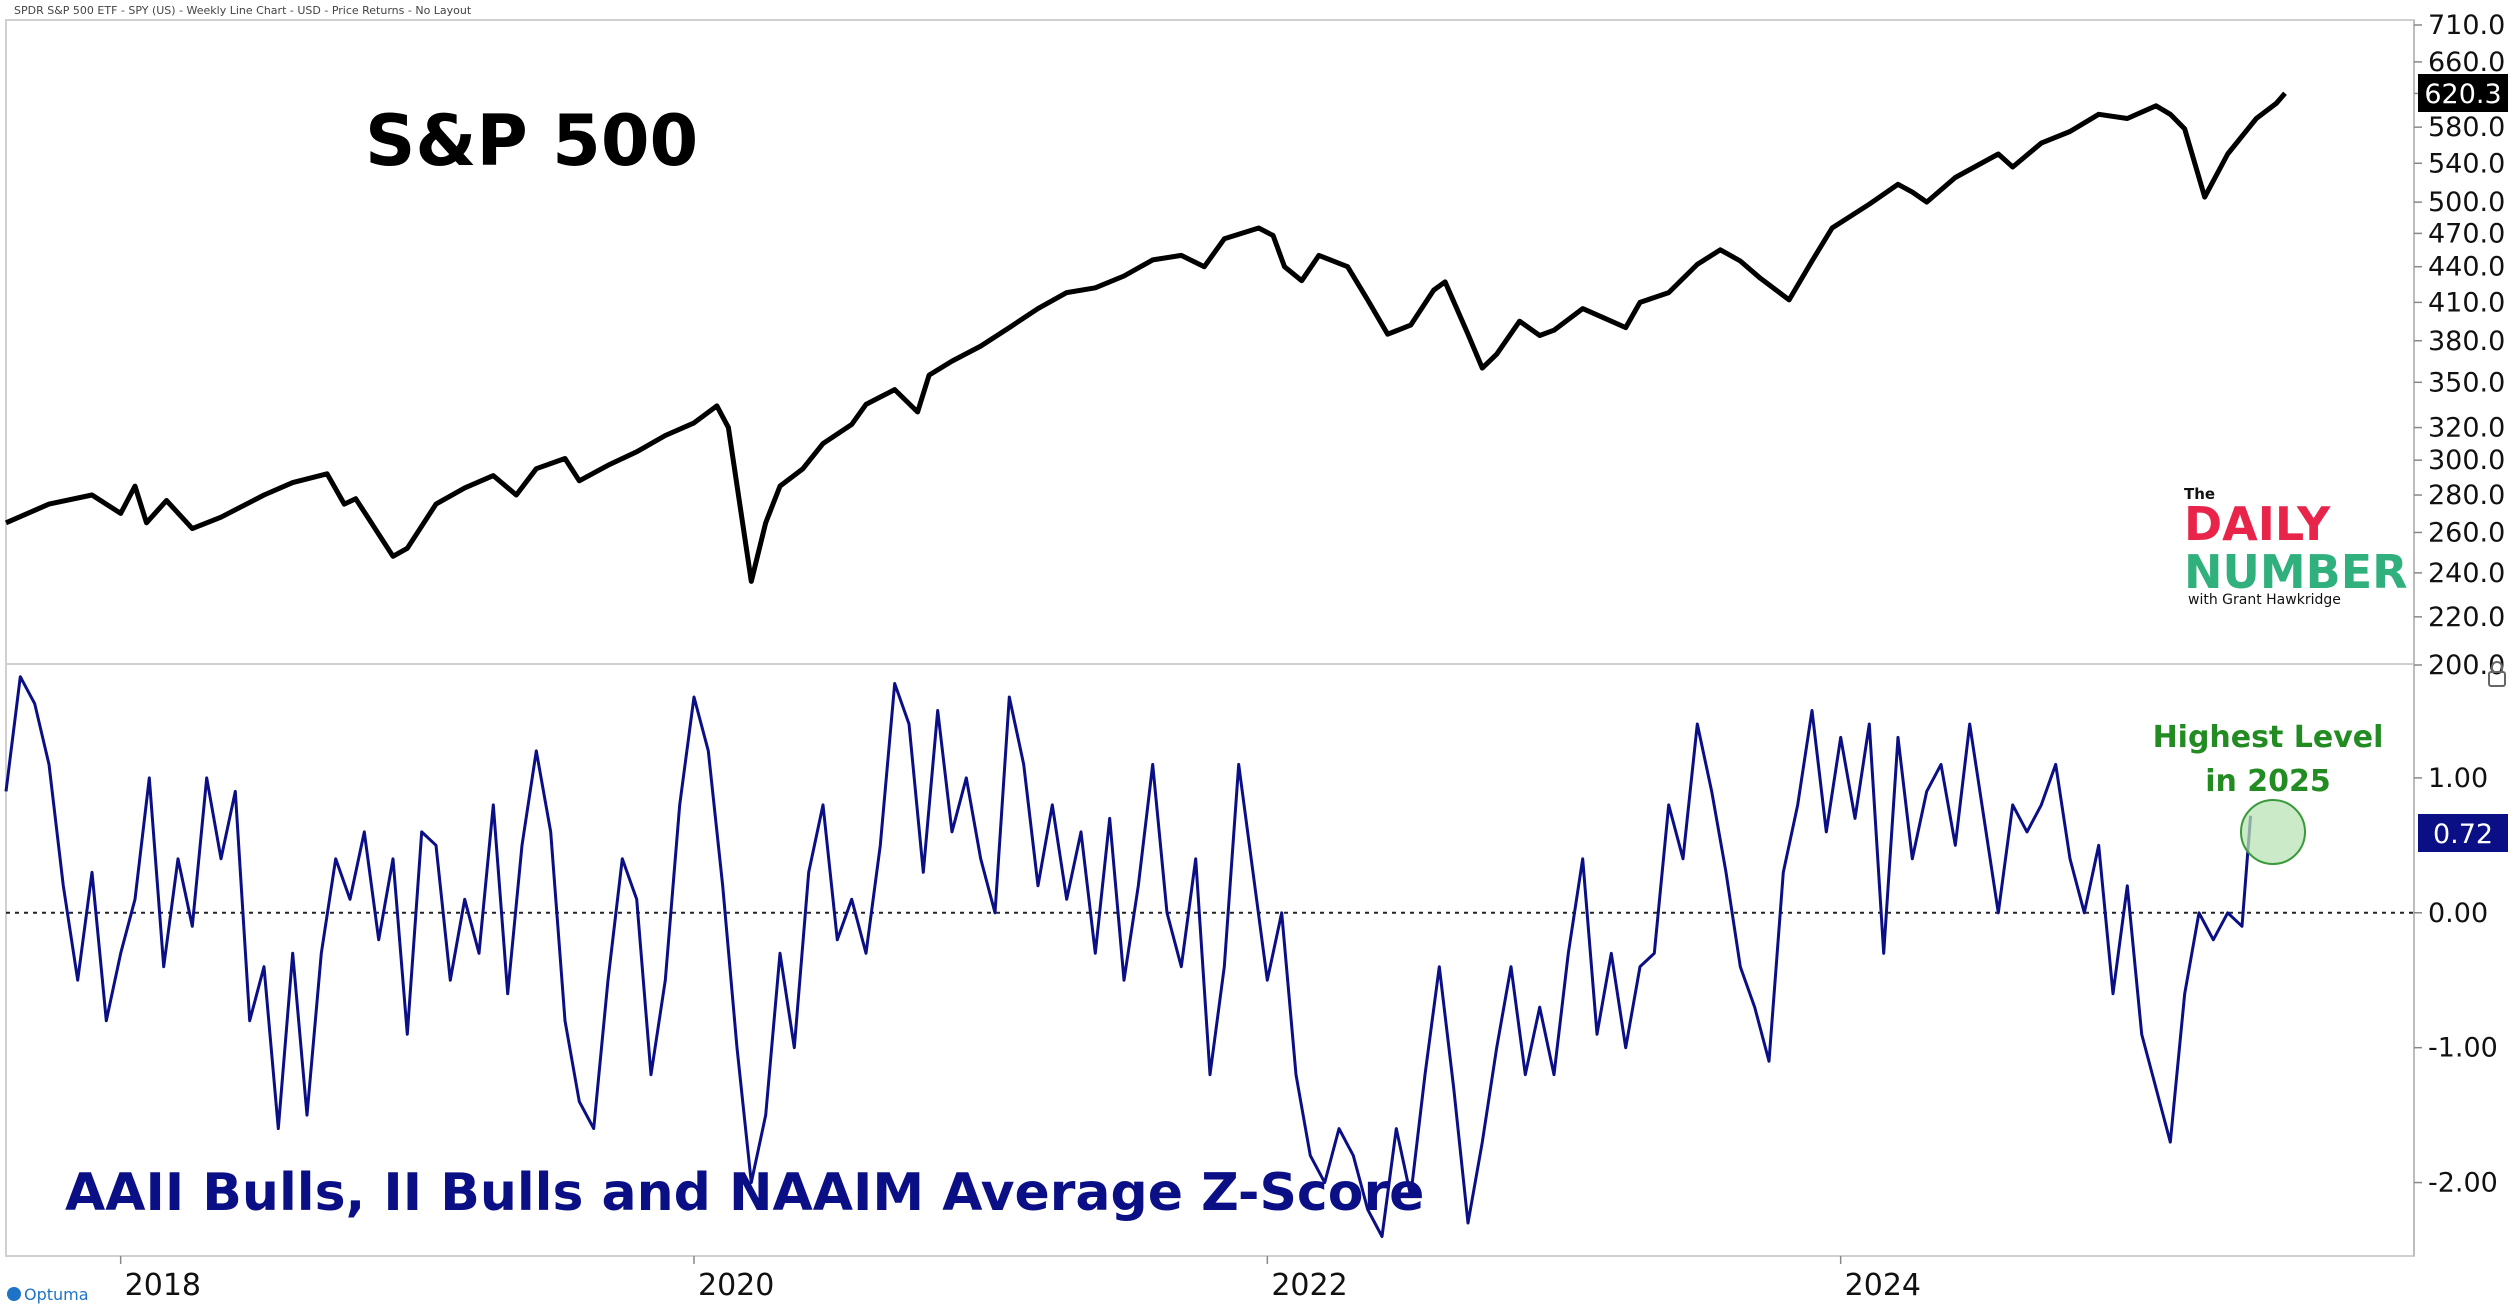 Image resolution: width=2518 pixels, height=1307 pixels. I want to click on price-ytick-label: 200.0, so click(2466, 665).